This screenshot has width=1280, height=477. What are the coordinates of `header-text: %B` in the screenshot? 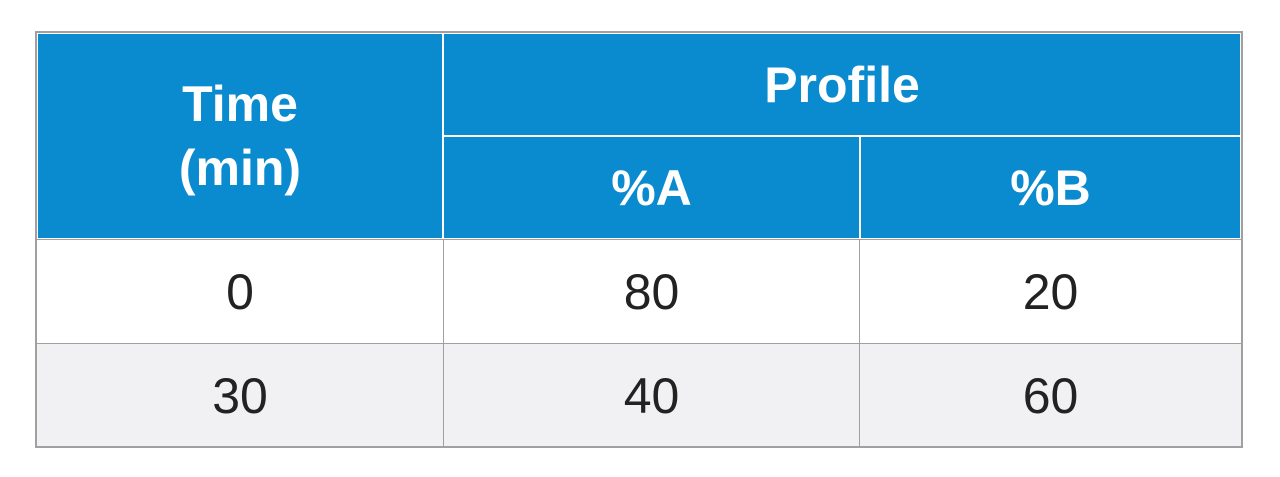 It's located at (1050, 187).